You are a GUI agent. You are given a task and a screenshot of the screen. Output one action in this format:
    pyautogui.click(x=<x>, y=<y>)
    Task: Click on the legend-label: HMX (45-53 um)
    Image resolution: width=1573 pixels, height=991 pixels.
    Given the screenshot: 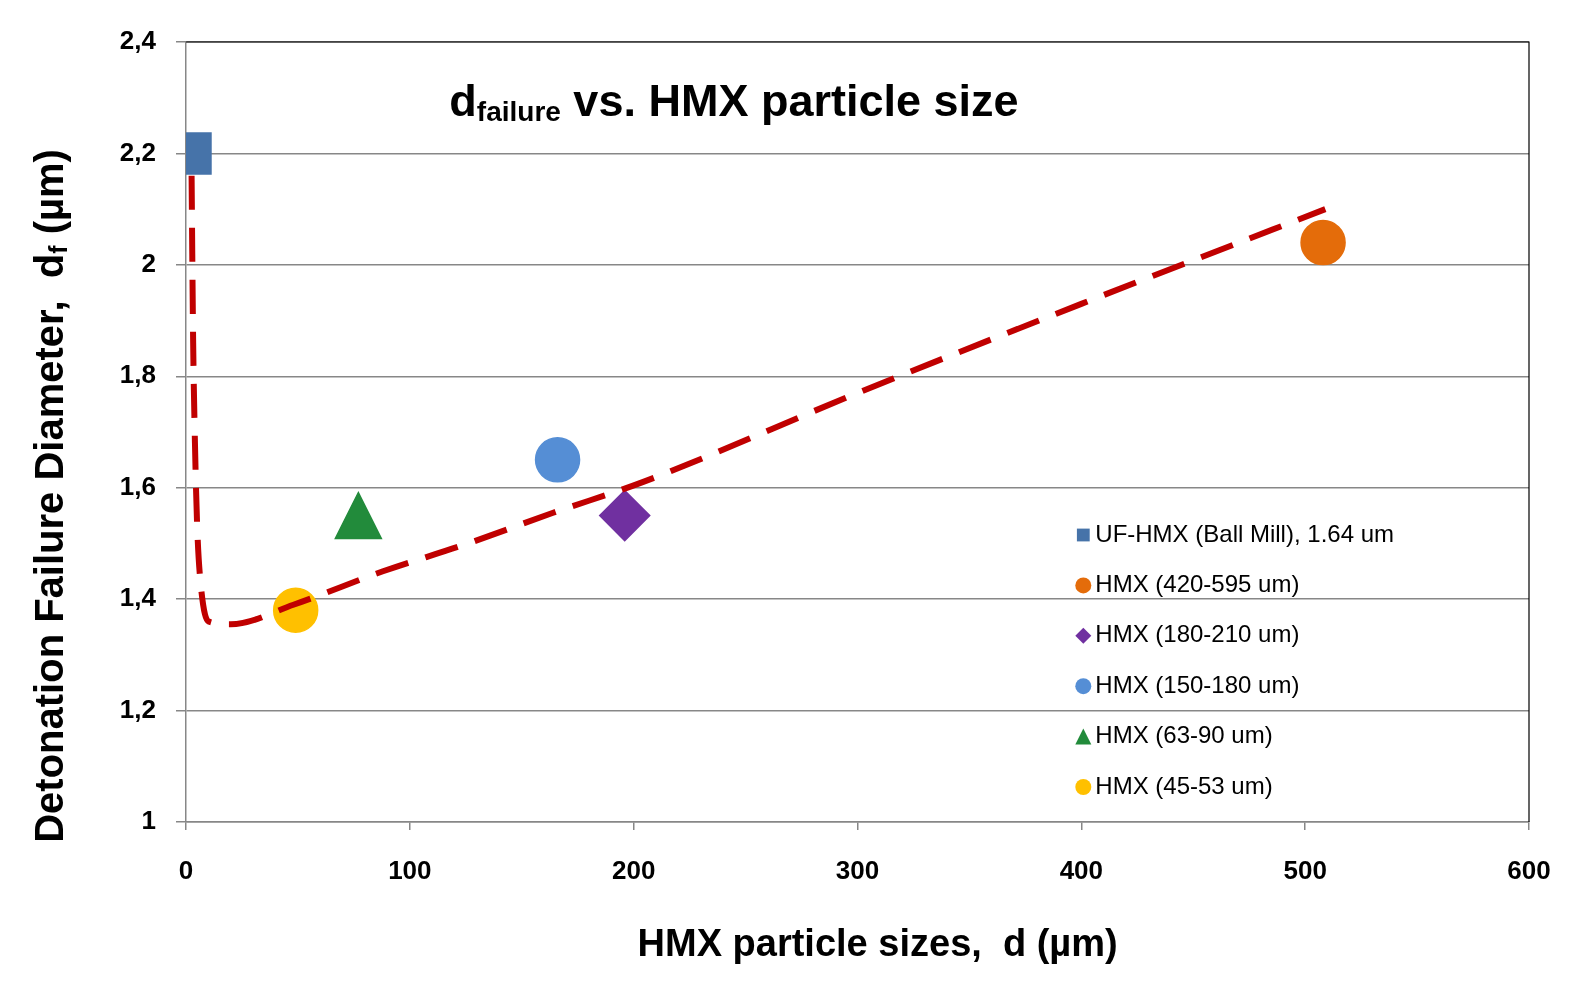 What is the action you would take?
    pyautogui.click(x=1184, y=785)
    